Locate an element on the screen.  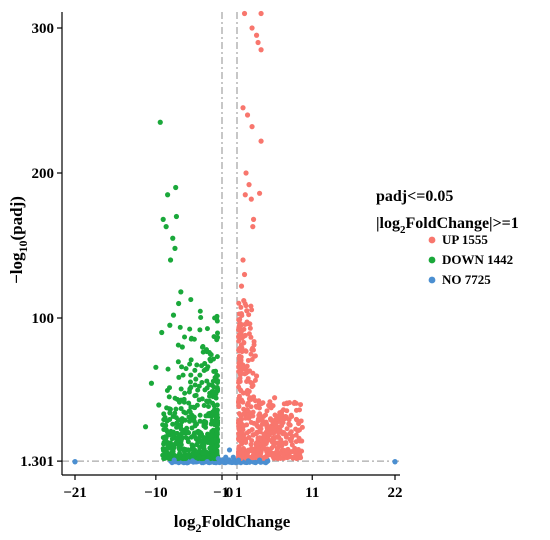
x-tick-label: 11 is located at coordinates (312, 493).